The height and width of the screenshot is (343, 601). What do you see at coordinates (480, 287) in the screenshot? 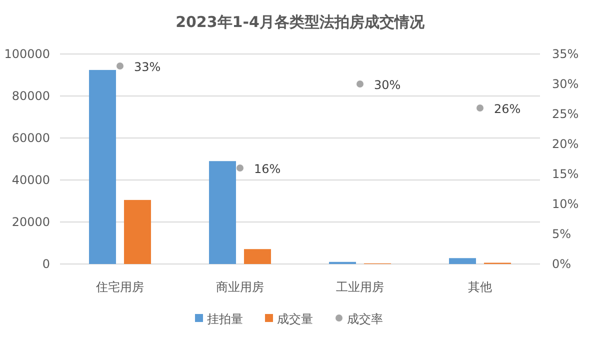
I see `x-tick-label: 其他` at bounding box center [480, 287].